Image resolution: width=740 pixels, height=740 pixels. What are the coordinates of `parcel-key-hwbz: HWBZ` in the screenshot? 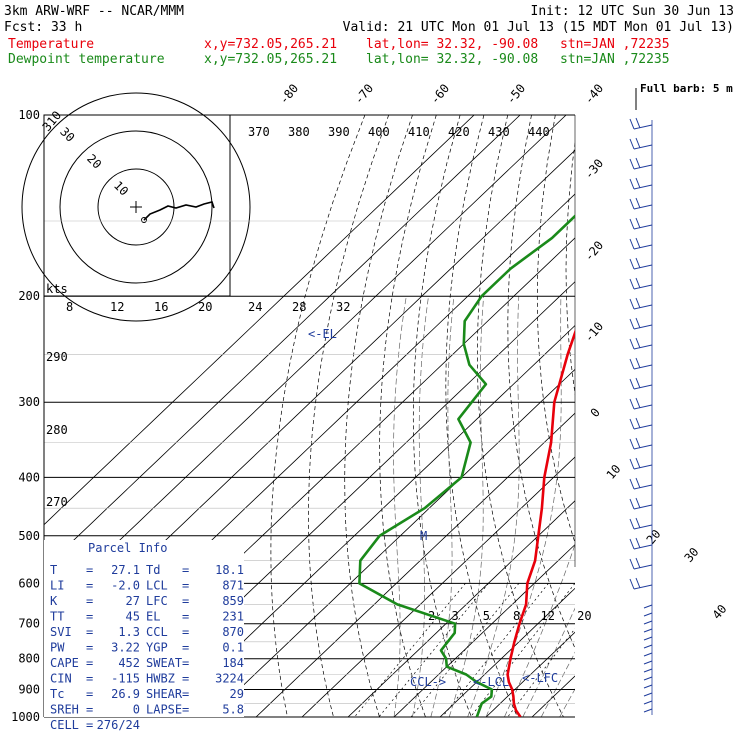 It's located at (160, 679).